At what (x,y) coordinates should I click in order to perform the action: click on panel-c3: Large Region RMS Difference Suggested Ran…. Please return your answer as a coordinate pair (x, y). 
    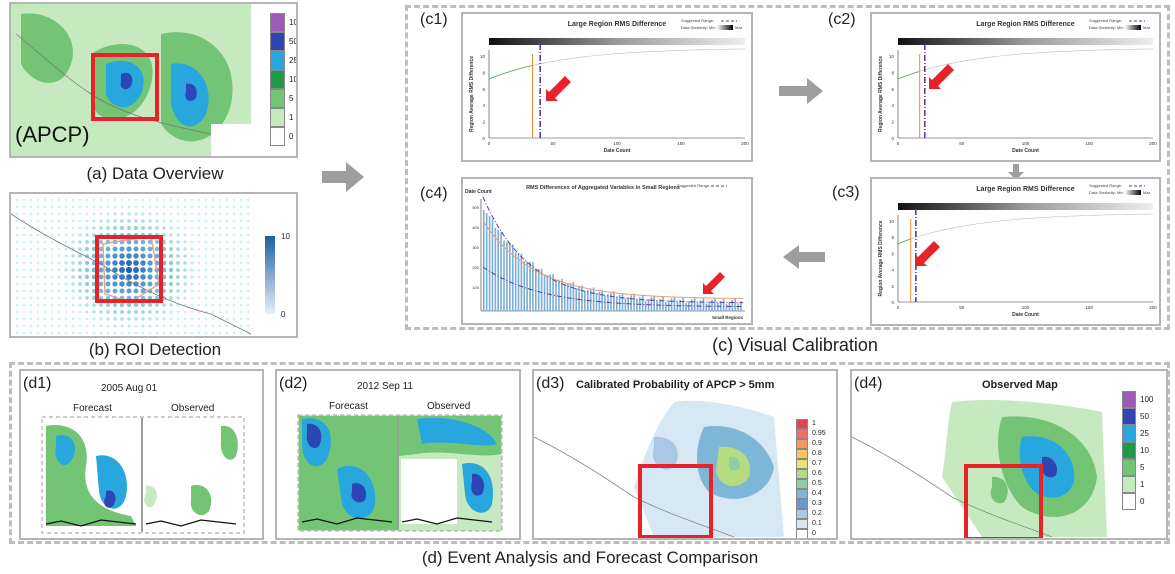
    Looking at the image, I should click on (1015, 251).